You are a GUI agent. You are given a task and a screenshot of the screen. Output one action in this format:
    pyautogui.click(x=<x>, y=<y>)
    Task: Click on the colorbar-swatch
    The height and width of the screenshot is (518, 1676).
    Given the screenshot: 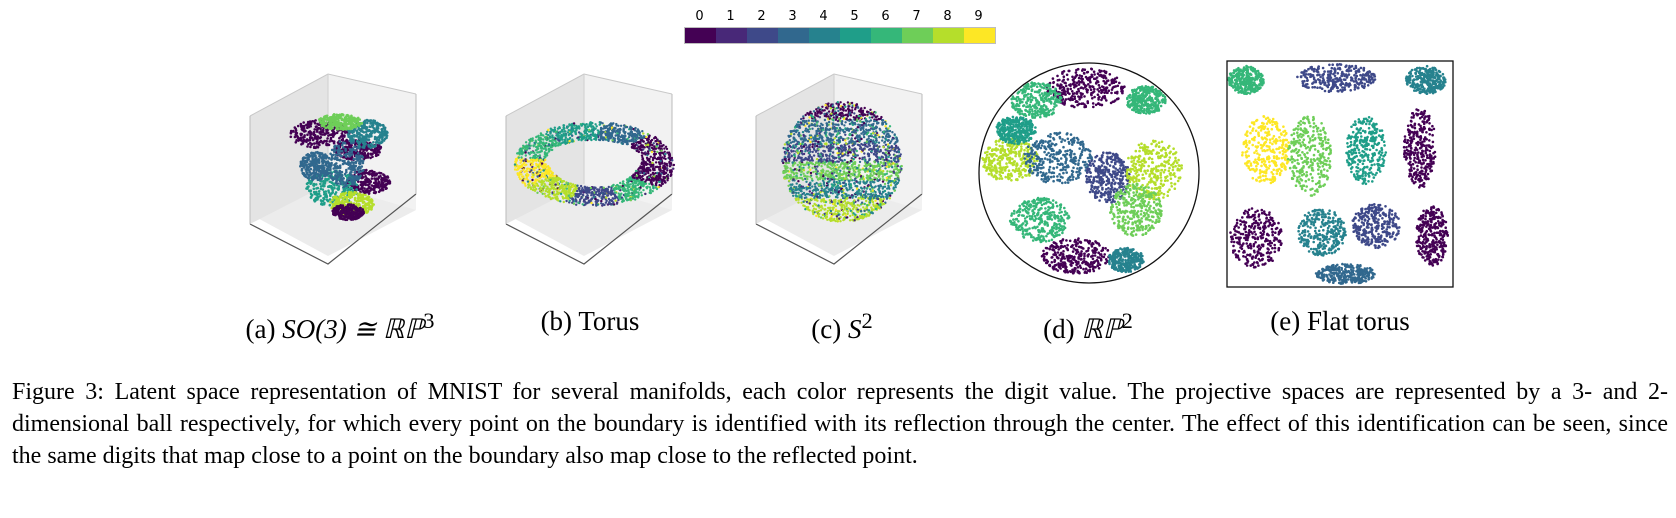 What is the action you would take?
    pyautogui.click(x=948, y=35)
    